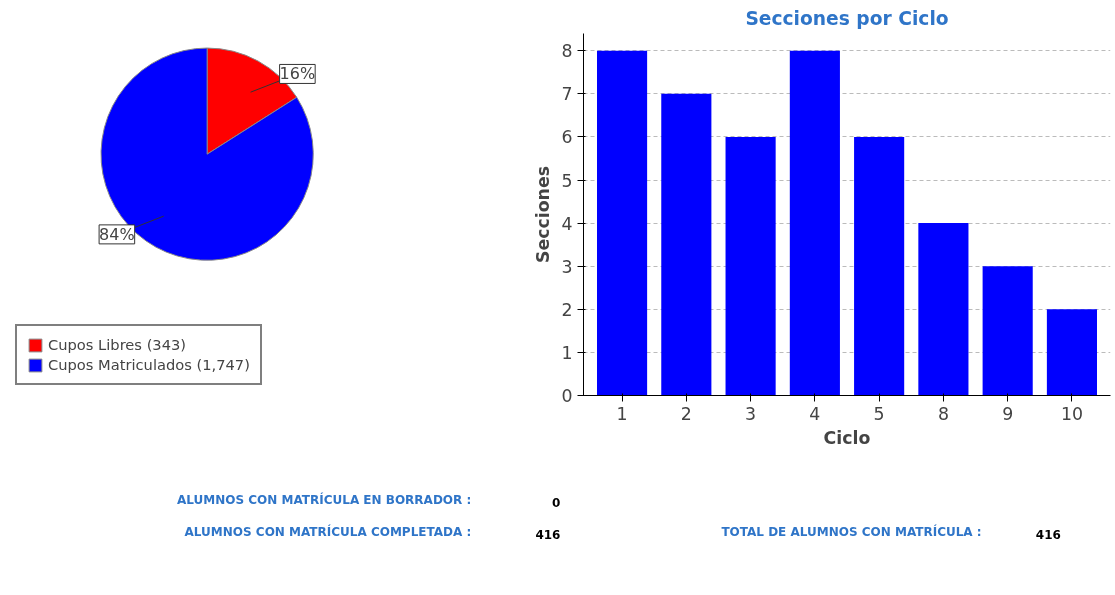  What do you see at coordinates (149, 364) in the screenshot?
I see `legend-label: Cupos Matriculados (1,747)` at bounding box center [149, 364].